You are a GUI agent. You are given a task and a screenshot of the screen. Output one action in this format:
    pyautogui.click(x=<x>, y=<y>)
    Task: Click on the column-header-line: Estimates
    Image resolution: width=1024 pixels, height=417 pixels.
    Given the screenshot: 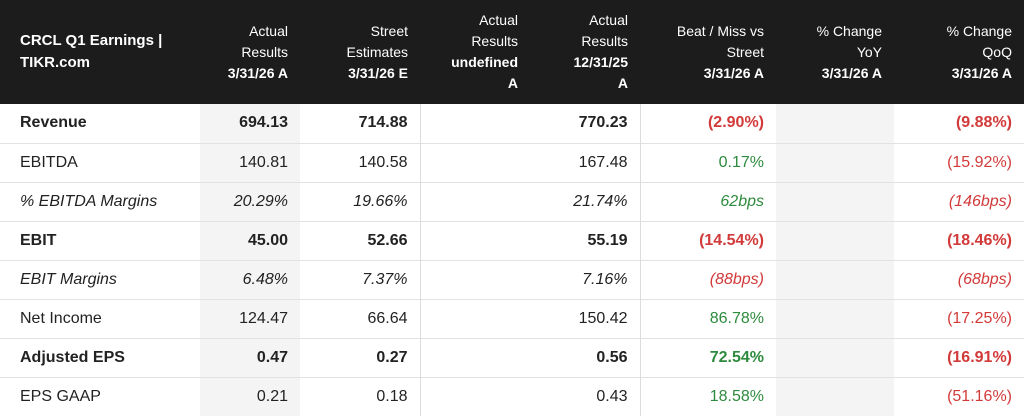 What is the action you would take?
    pyautogui.click(x=377, y=51)
    